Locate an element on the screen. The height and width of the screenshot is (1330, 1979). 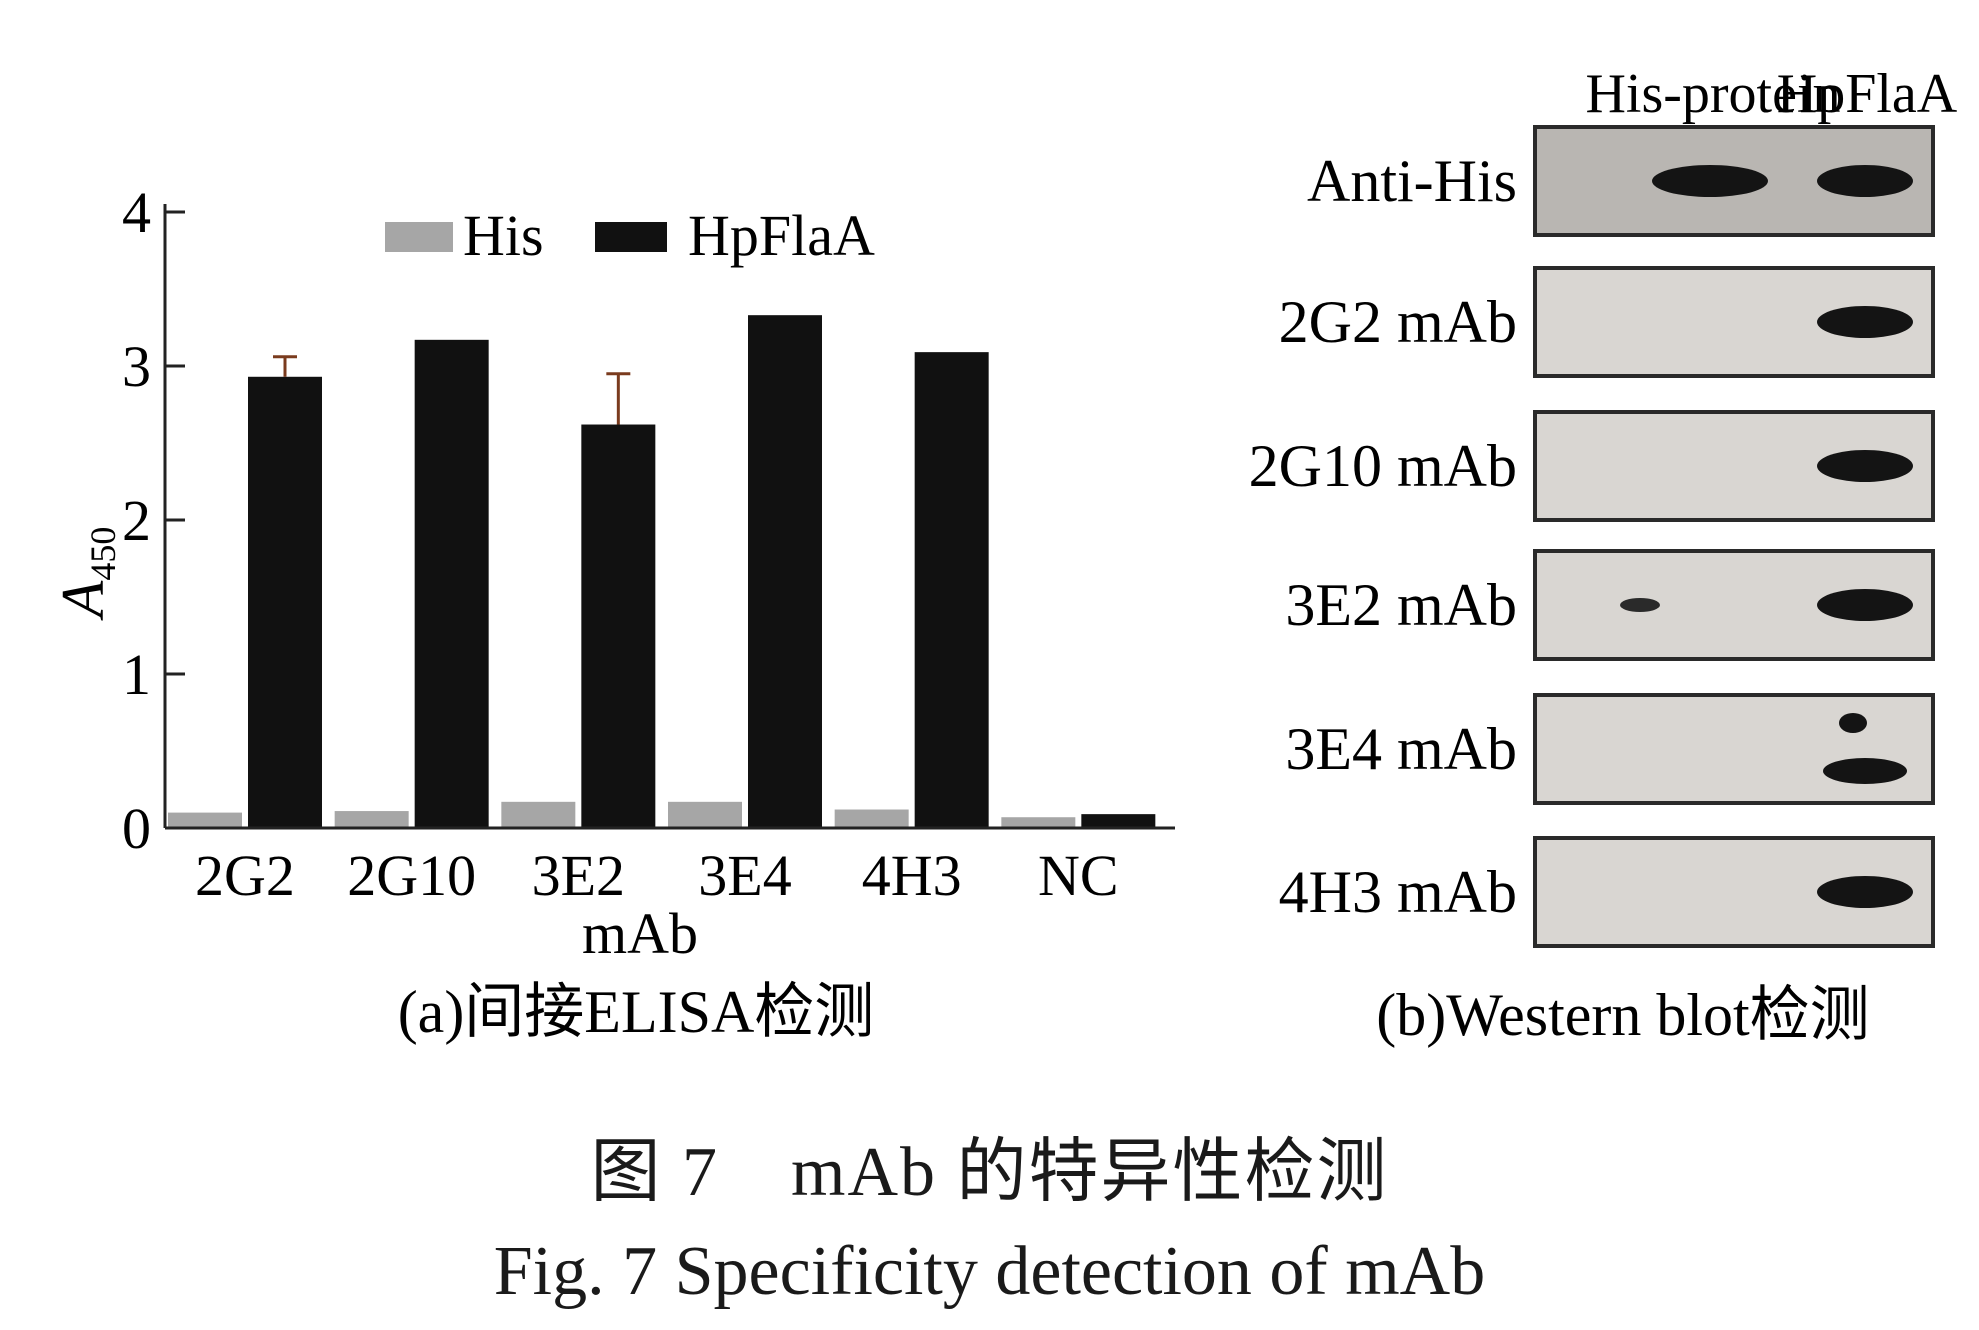
y-axis-label: A450 is located at coordinates (86, 574).